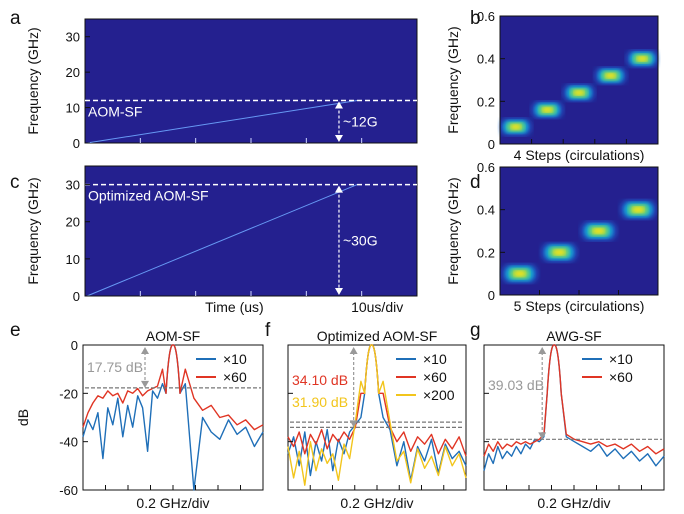  I want to click on panel-label-b: b, so click(475, 18).